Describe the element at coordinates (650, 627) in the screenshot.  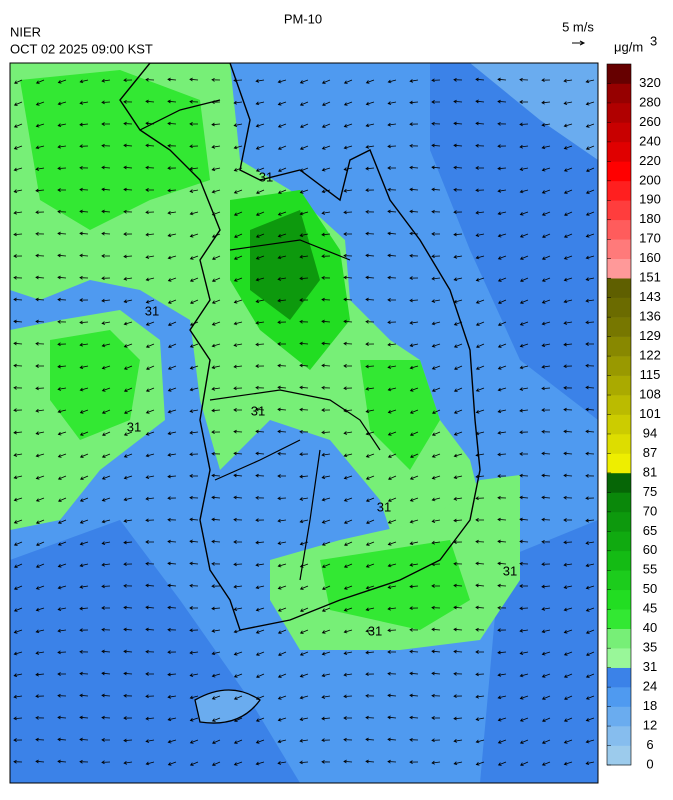
I see `colorbar-label: 40` at that location.